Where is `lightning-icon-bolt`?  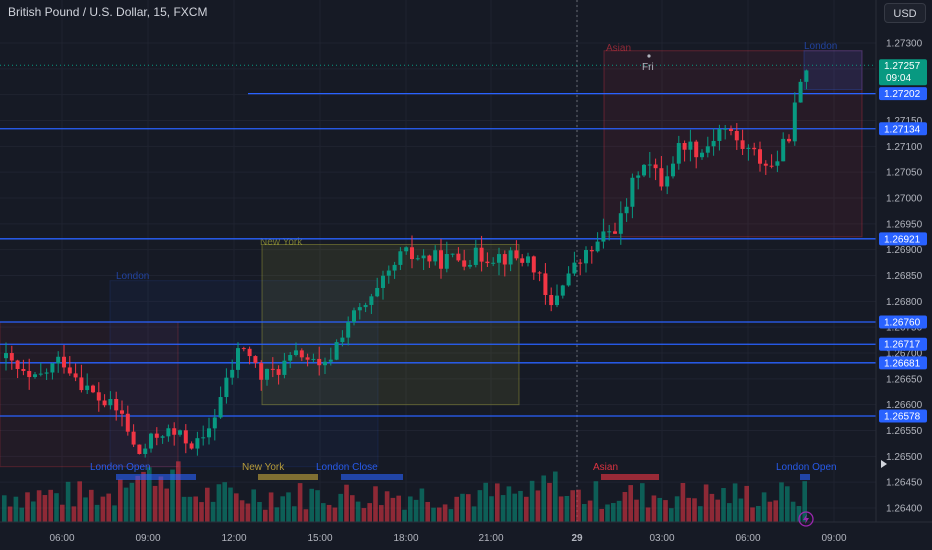
lightning-icon-bolt is located at coordinates (806, 519).